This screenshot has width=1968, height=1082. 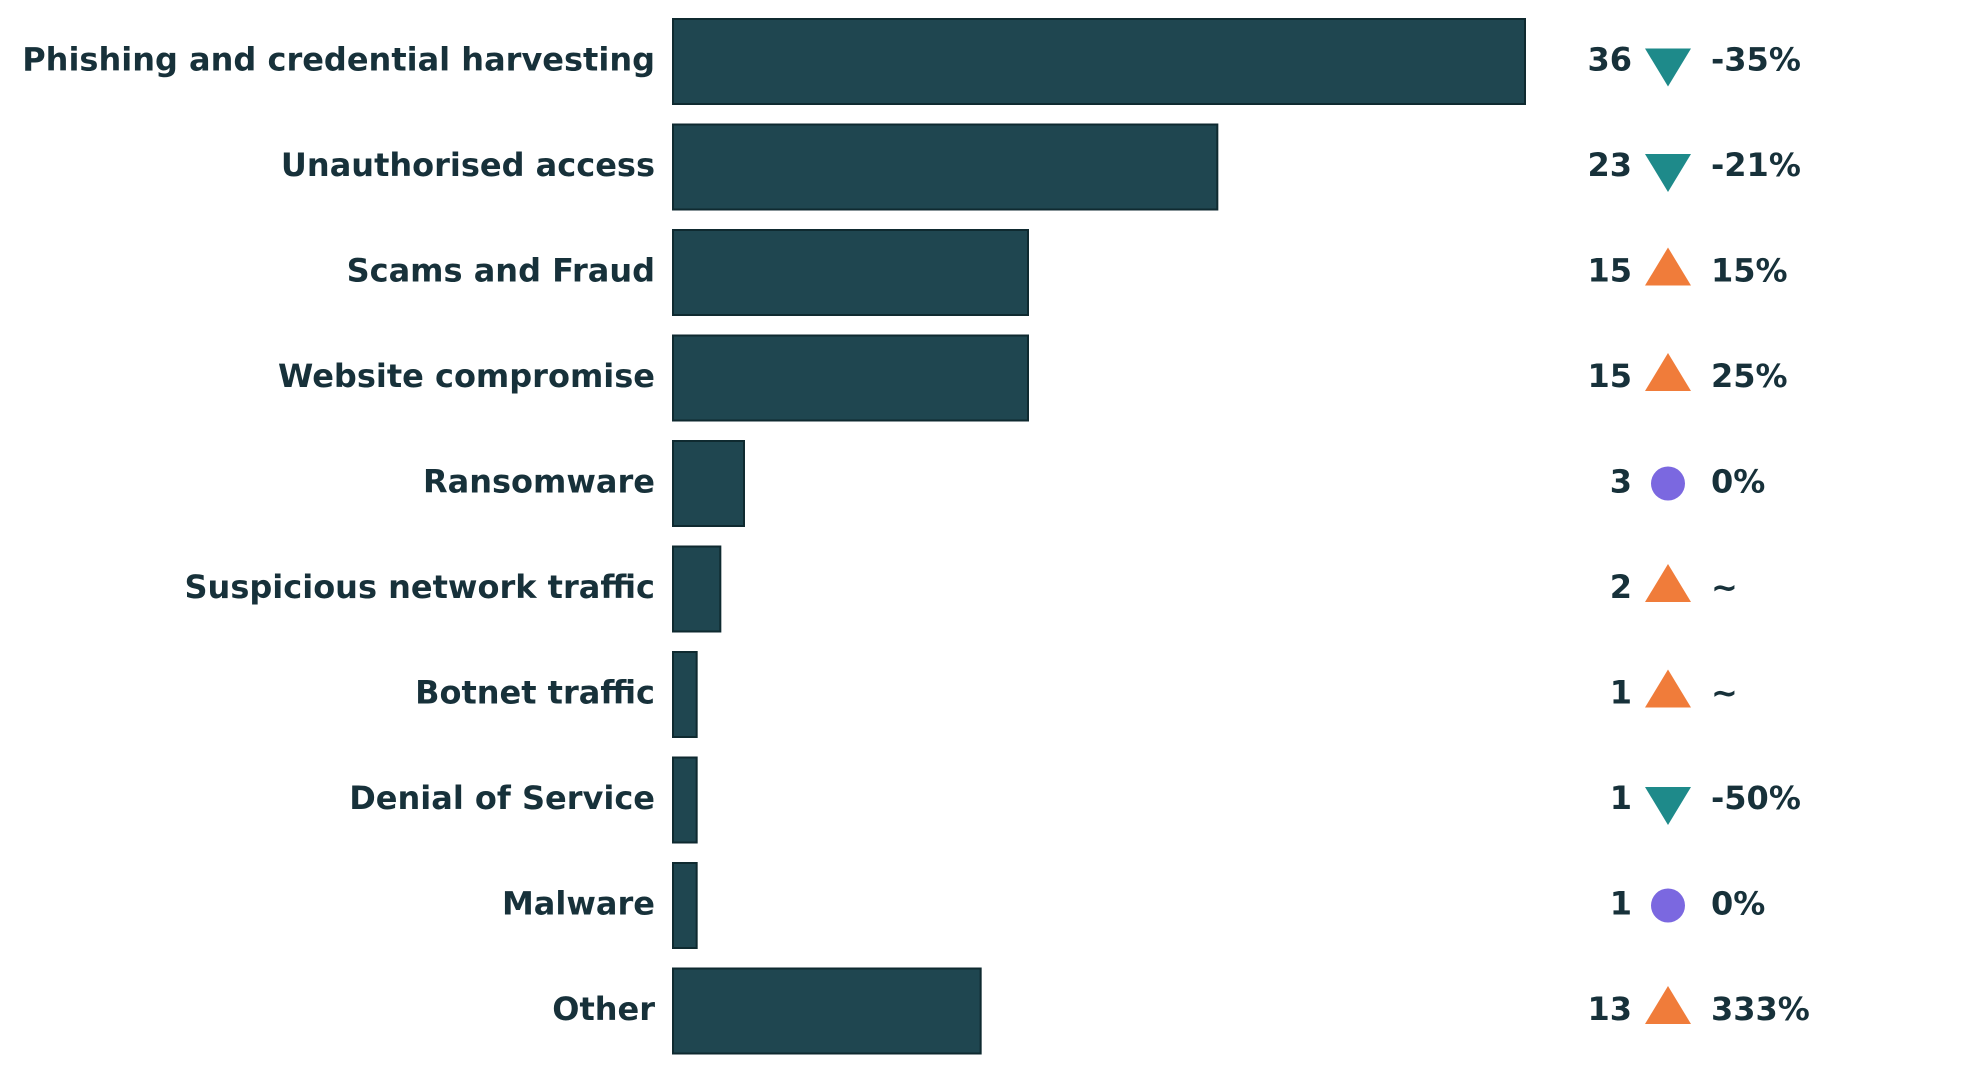 What do you see at coordinates (539, 482) in the screenshot?
I see `category-label: Ransomware` at bounding box center [539, 482].